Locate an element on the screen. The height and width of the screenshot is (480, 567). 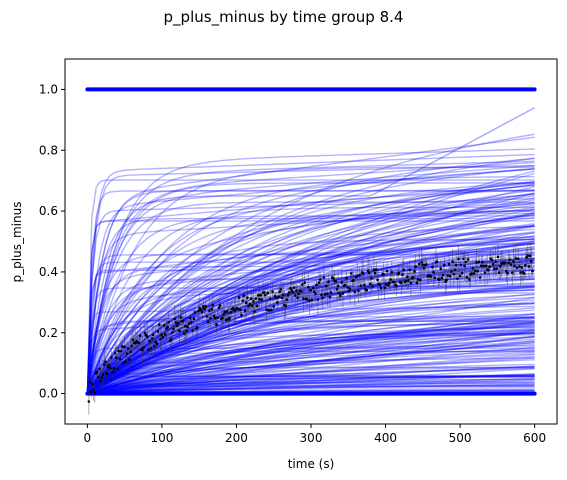
x-tick-label: 400 is located at coordinates (385, 438).